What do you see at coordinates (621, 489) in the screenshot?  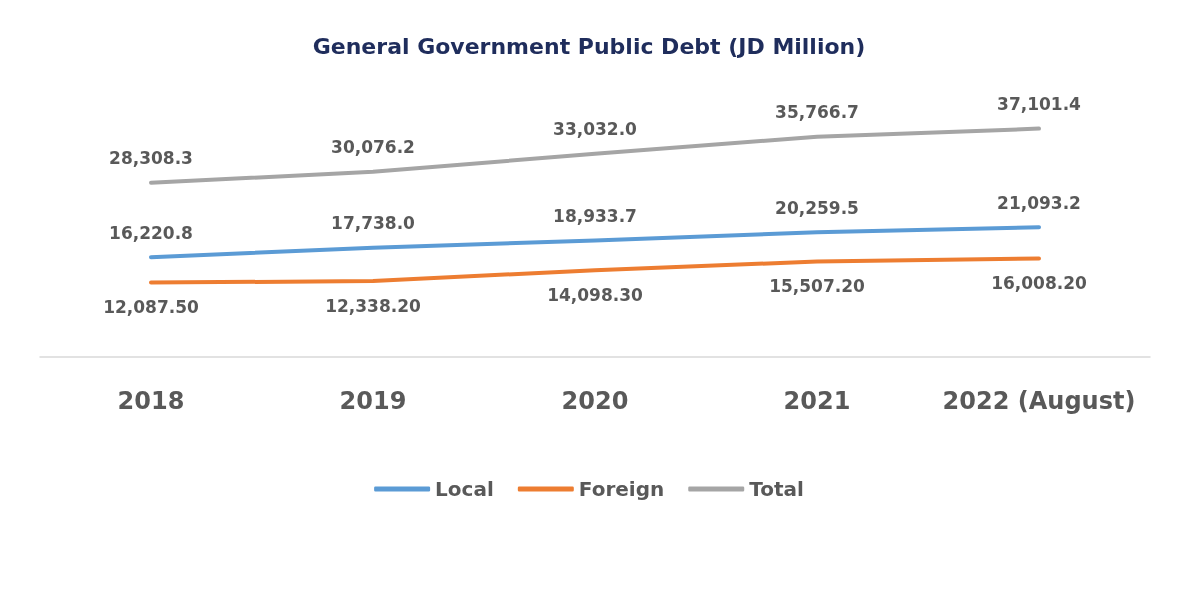 I see `legend-label: Foreign` at bounding box center [621, 489].